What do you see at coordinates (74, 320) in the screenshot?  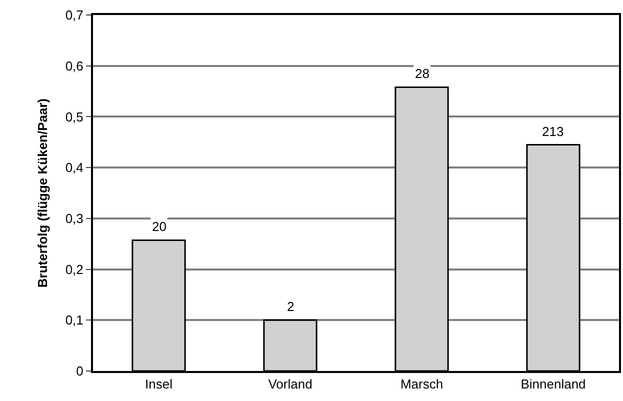 I see `y-tick-label: 0,1` at bounding box center [74, 320].